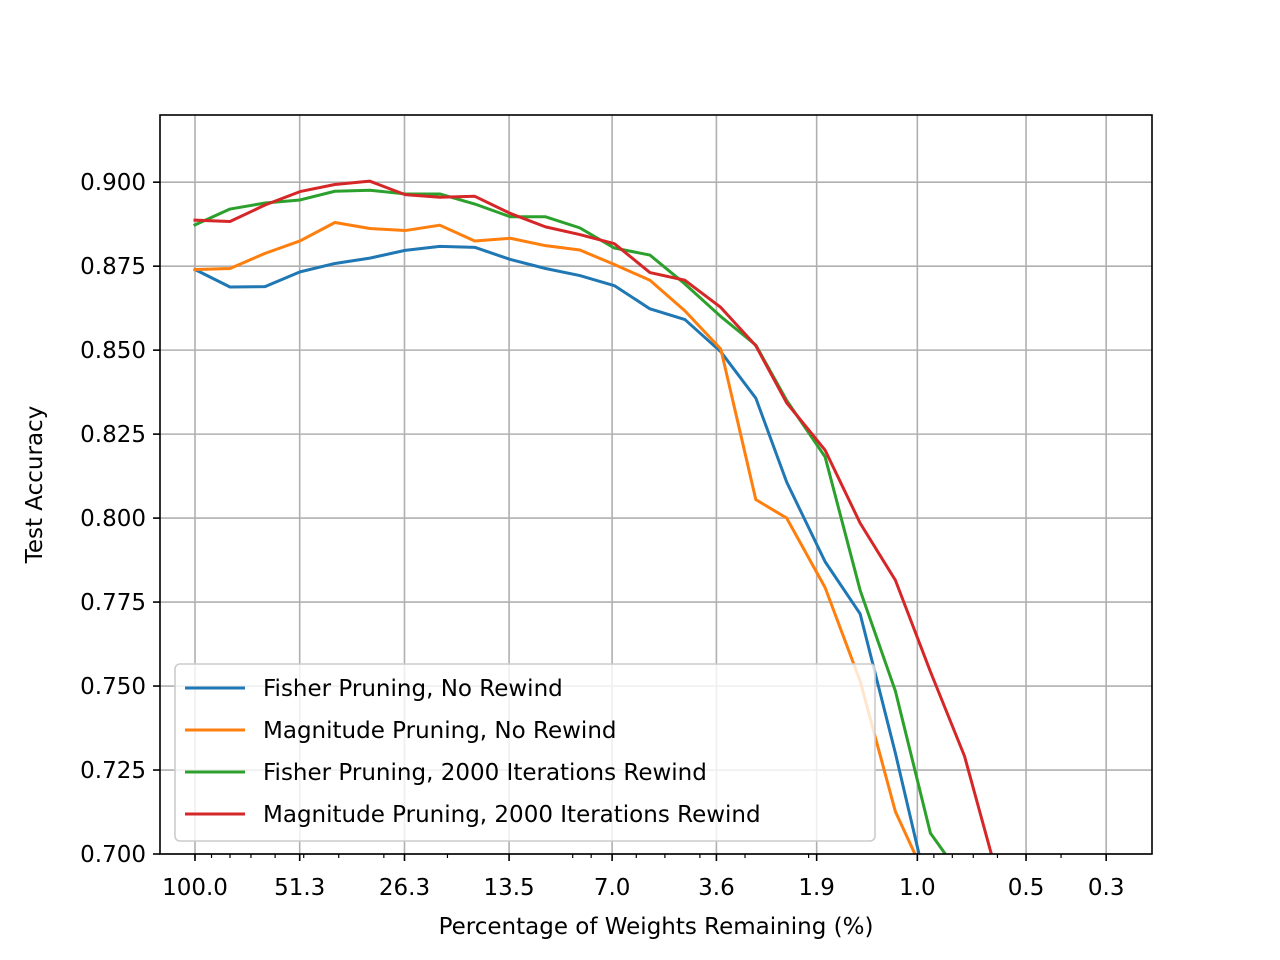  I want to click on y-tick-label: 0.725, so click(113, 771).